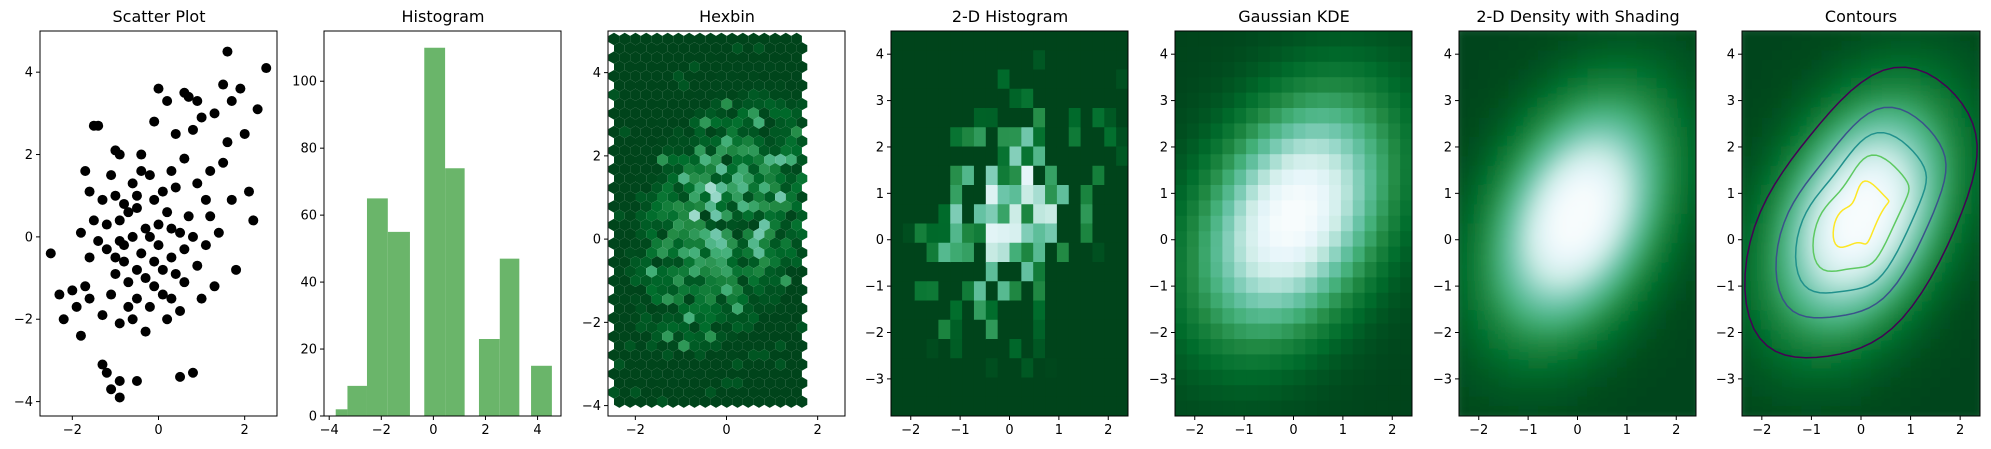 Image resolution: width=1991 pixels, height=449 pixels. I want to click on y-tick-label: −4, so click(23, 402).